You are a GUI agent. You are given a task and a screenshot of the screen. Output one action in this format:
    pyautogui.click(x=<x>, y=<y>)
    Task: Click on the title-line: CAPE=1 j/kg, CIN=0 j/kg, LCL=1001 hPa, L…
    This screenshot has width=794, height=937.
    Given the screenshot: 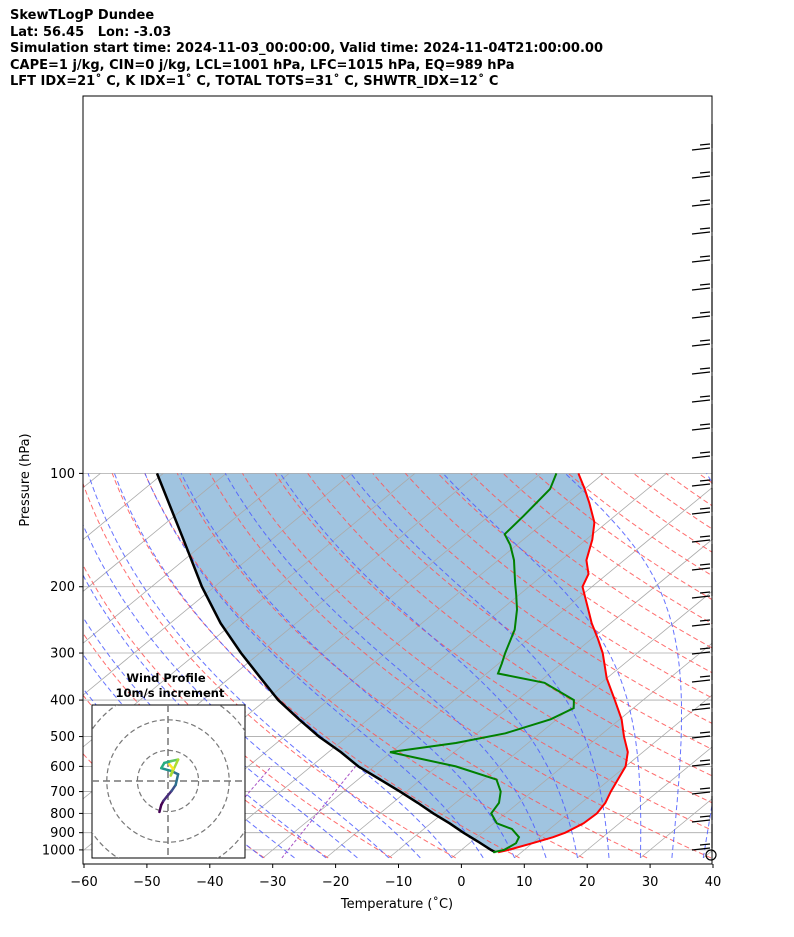 What is the action you would take?
    pyautogui.click(x=262, y=65)
    